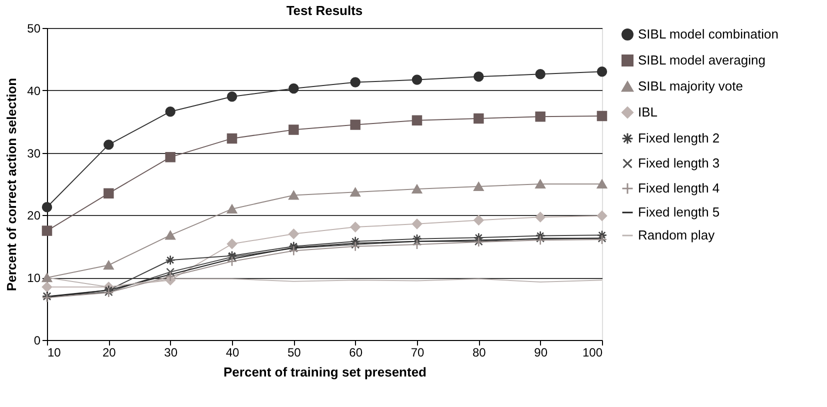 The height and width of the screenshot is (407, 827). I want to click on legend-label: SIBL majority vote, so click(691, 86).